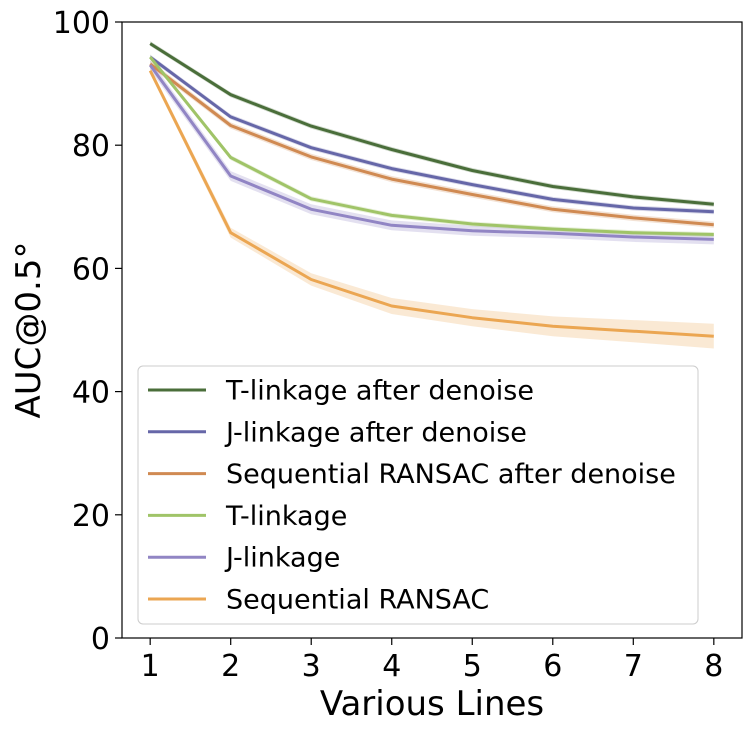  Describe the element at coordinates (91, 146) in the screenshot. I see `y-tick-label: 80` at that location.